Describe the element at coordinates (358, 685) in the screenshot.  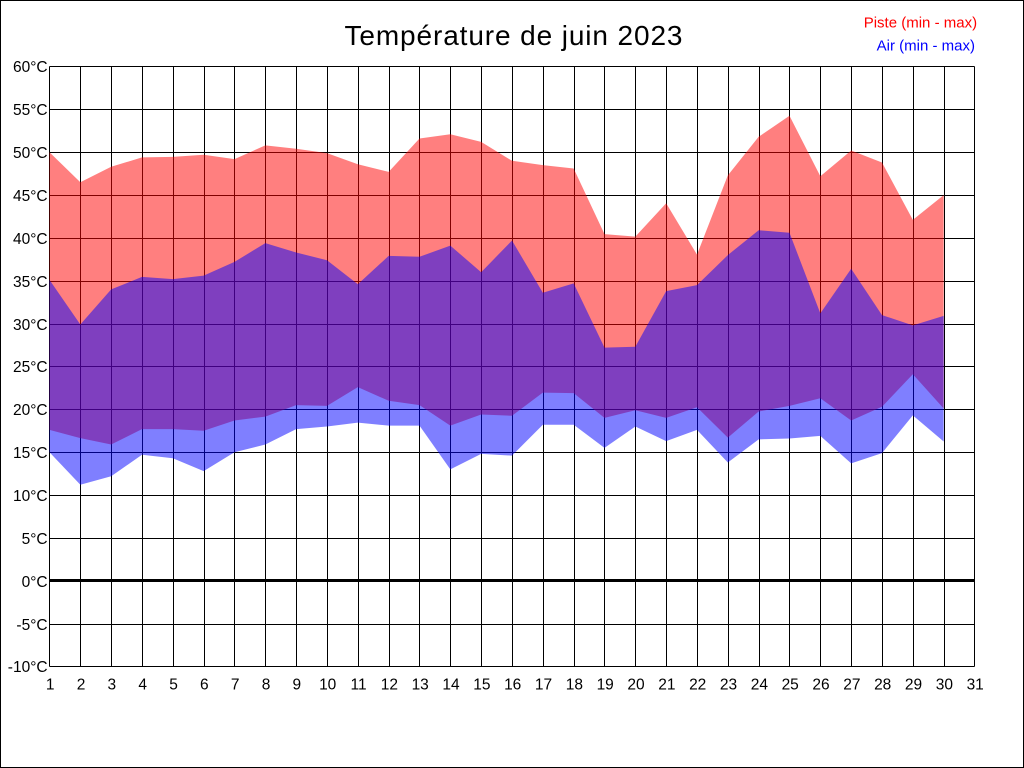
I see `svg-text: 11` at that location.